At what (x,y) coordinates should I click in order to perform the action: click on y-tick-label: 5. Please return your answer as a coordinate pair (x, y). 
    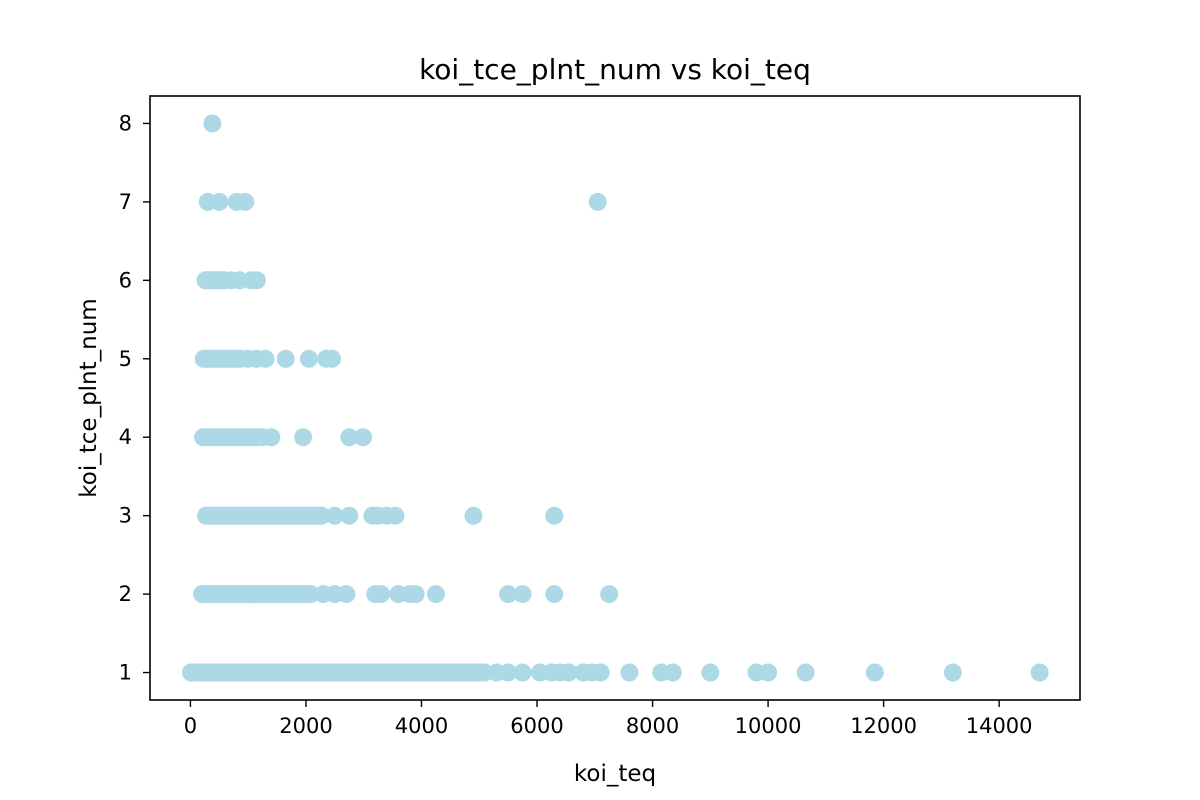
    Looking at the image, I should click on (125, 359).